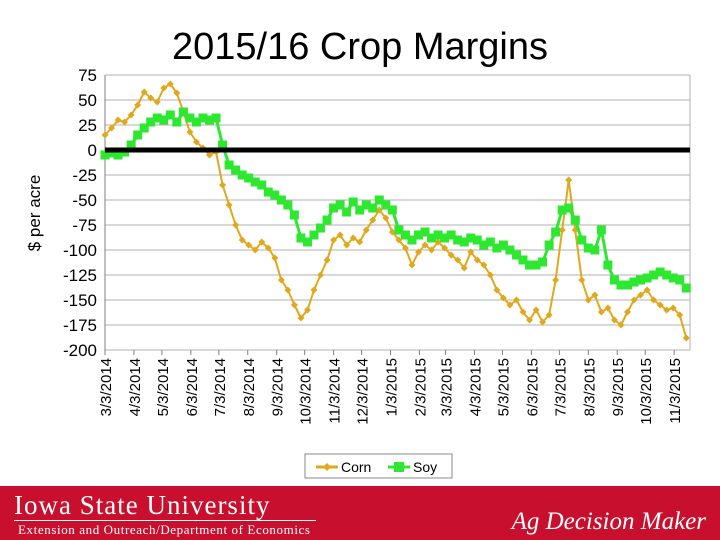  What do you see at coordinates (335, 391) in the screenshot?
I see `x-tick-label: 11/3/2014` at bounding box center [335, 391].